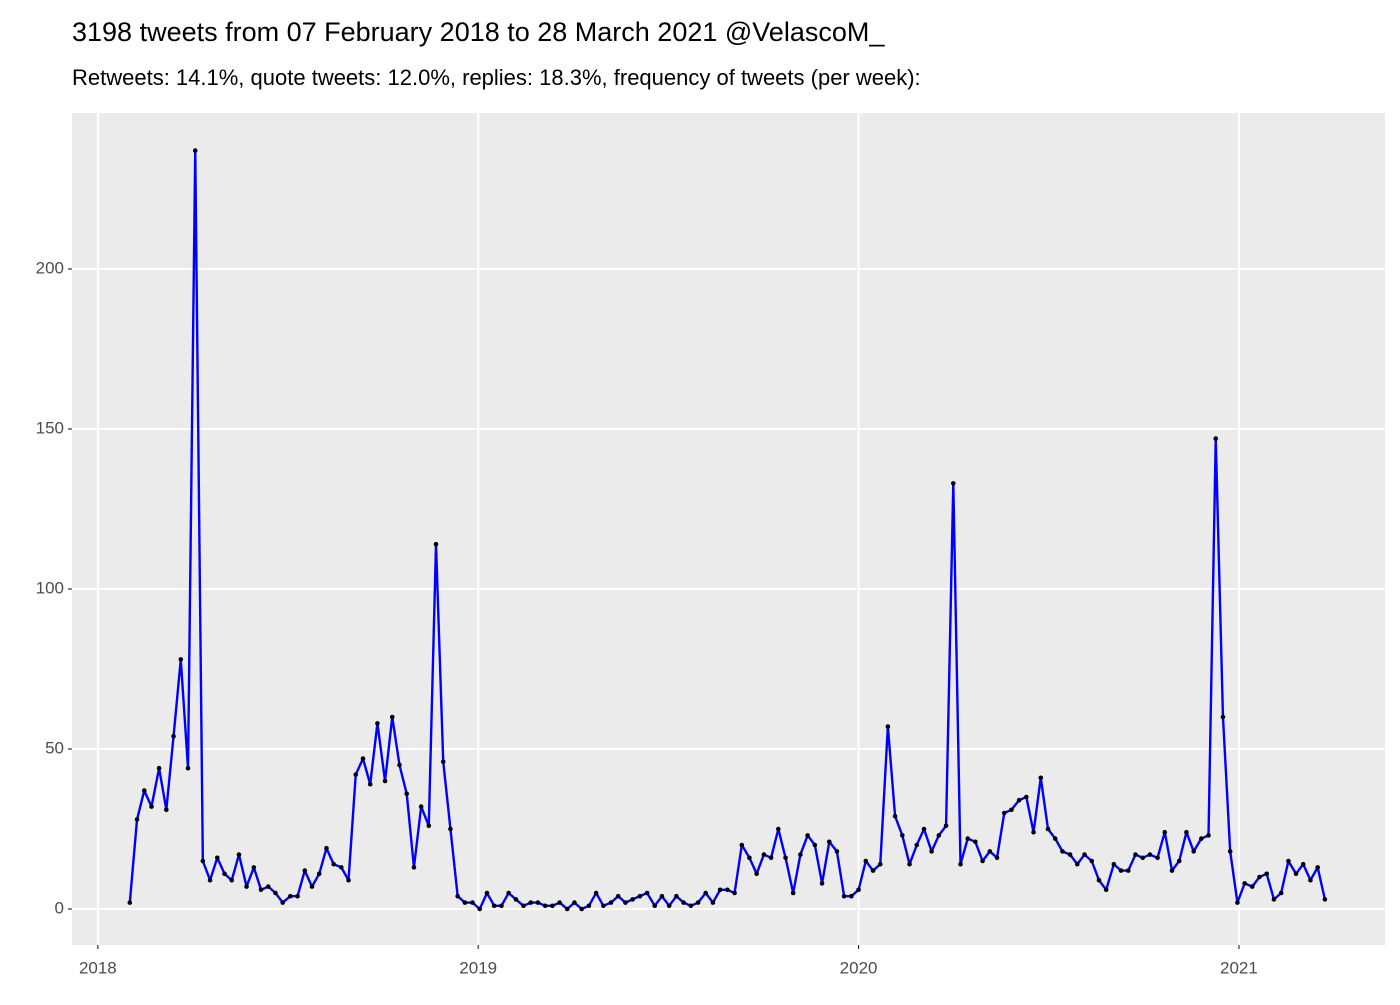  What do you see at coordinates (1239, 967) in the screenshot?
I see `x-tick-label: 2021` at bounding box center [1239, 967].